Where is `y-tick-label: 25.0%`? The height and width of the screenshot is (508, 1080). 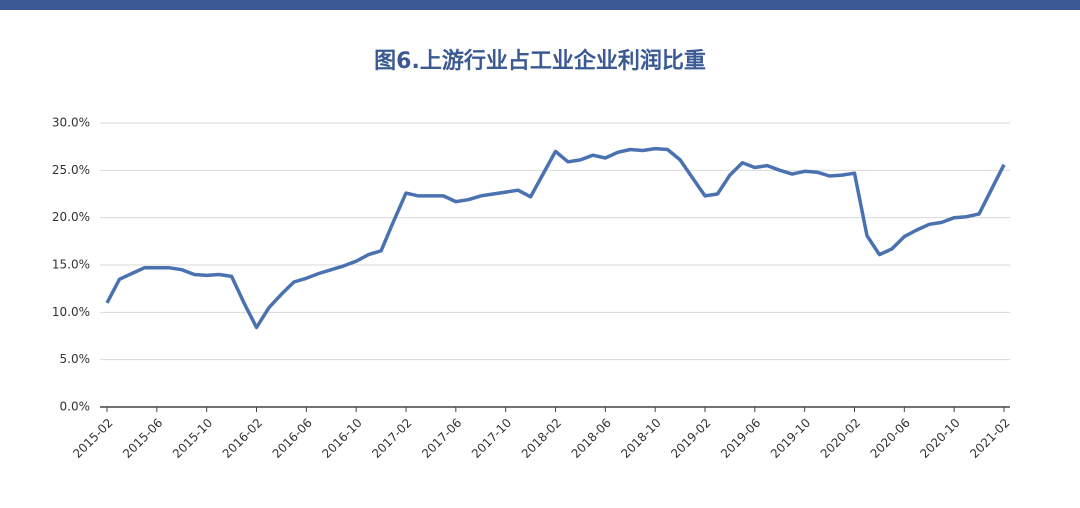 y-tick-label: 25.0% is located at coordinates (71, 170).